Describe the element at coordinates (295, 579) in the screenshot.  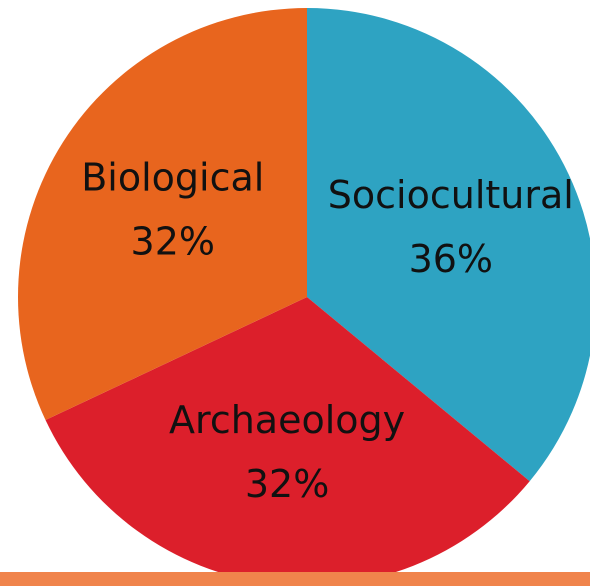
I see `footer-bar` at that location.